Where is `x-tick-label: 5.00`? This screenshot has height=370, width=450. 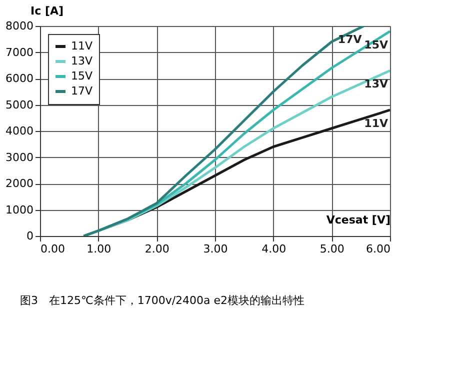
x-tick-label: 5.00 is located at coordinates (332, 249).